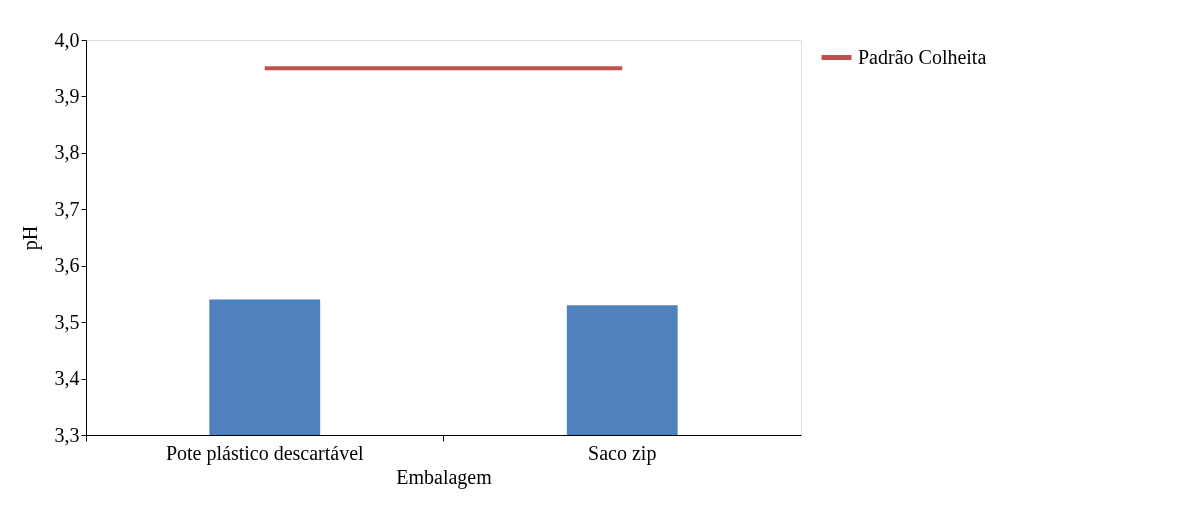 The image size is (1190, 522). What do you see at coordinates (67, 434) in the screenshot?
I see `y-tick-label: 3,3` at bounding box center [67, 434].